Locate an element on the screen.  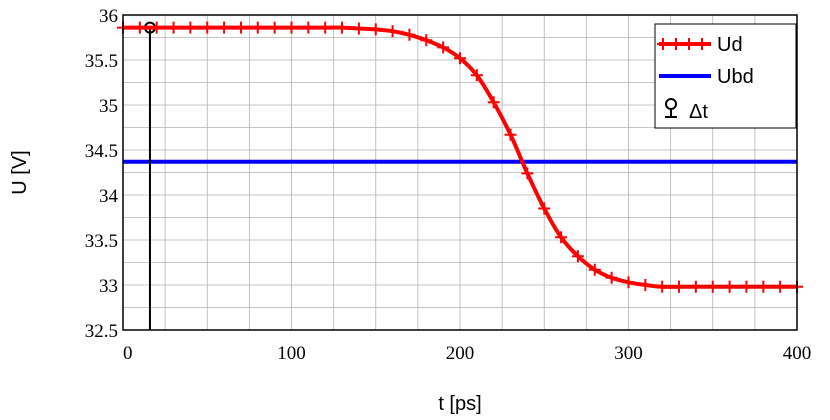
y-axis-label: U [V] is located at coordinates (20, 172).